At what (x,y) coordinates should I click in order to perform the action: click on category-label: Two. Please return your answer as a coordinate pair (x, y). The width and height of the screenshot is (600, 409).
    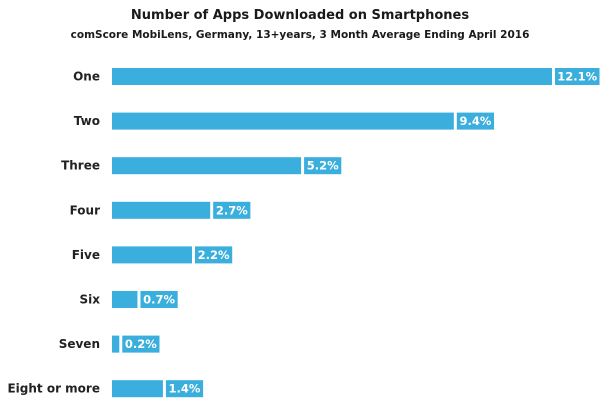
    Looking at the image, I should click on (87, 121).